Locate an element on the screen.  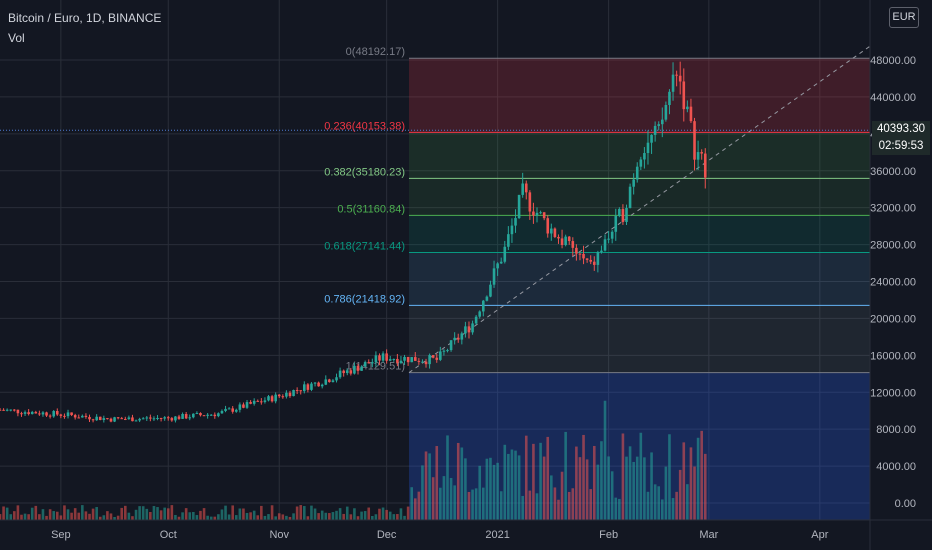
x-axis-tick-label: Mar is located at coordinates (708, 535).